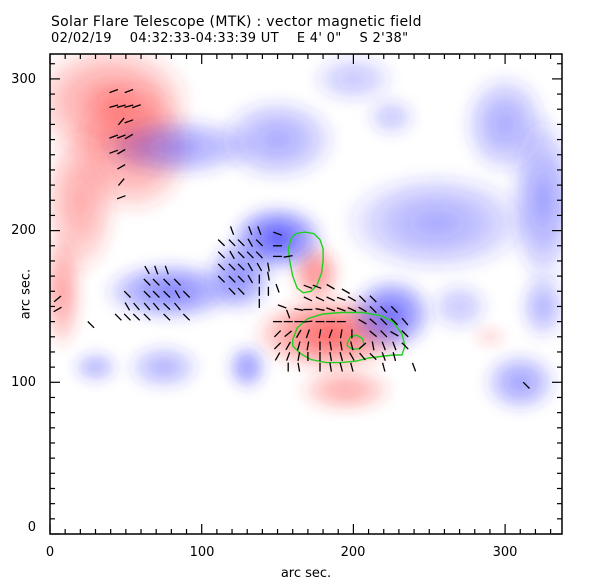 The height and width of the screenshot is (585, 612). Describe the element at coordinates (505, 552) in the screenshot. I see `x-tick-label: 300` at that location.